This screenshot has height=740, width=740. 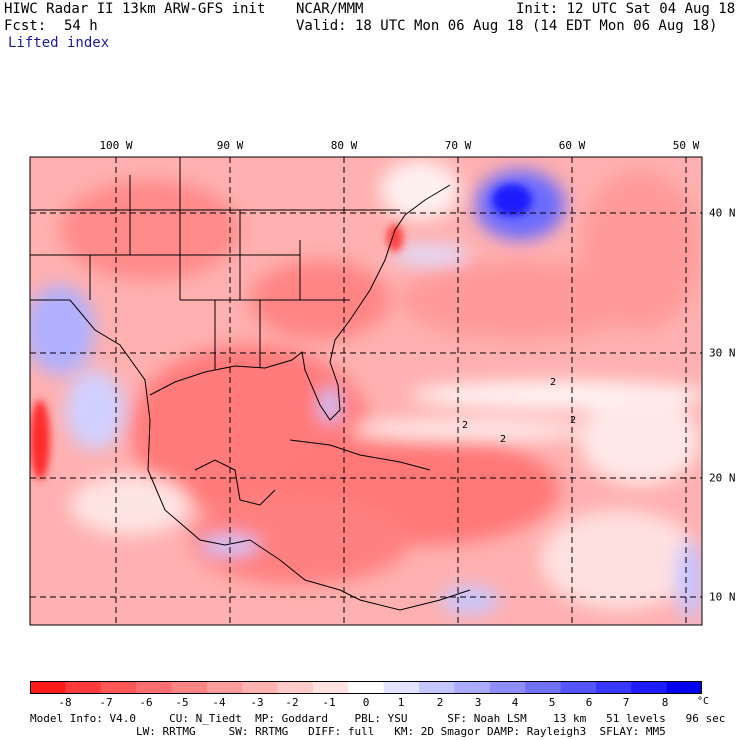 What do you see at coordinates (146, 702) in the screenshot?
I see `cb-label: -6` at bounding box center [146, 702].